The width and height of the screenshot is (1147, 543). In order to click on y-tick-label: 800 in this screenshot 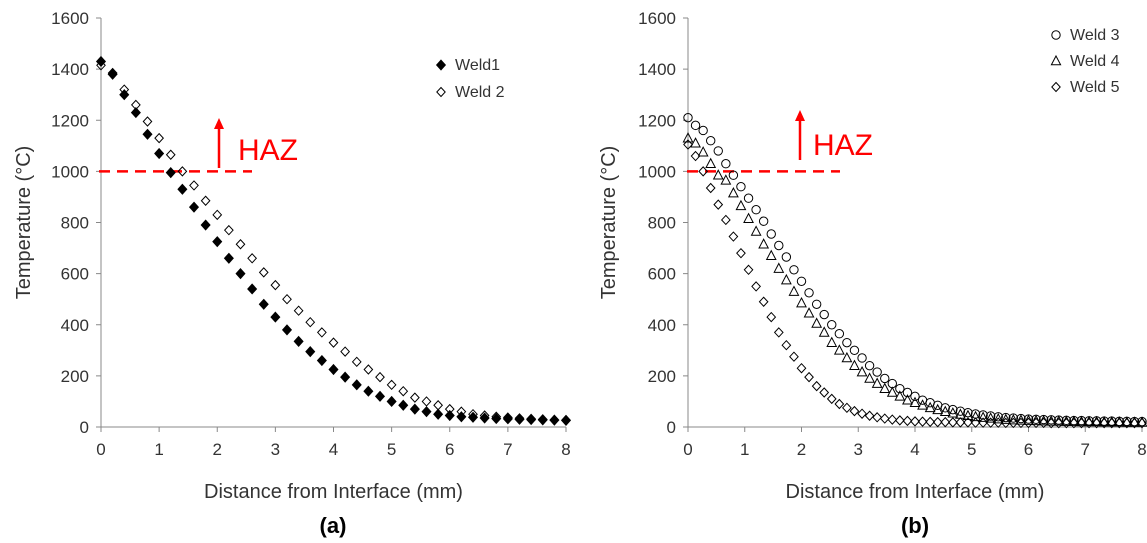, I will do `click(75, 223)`.